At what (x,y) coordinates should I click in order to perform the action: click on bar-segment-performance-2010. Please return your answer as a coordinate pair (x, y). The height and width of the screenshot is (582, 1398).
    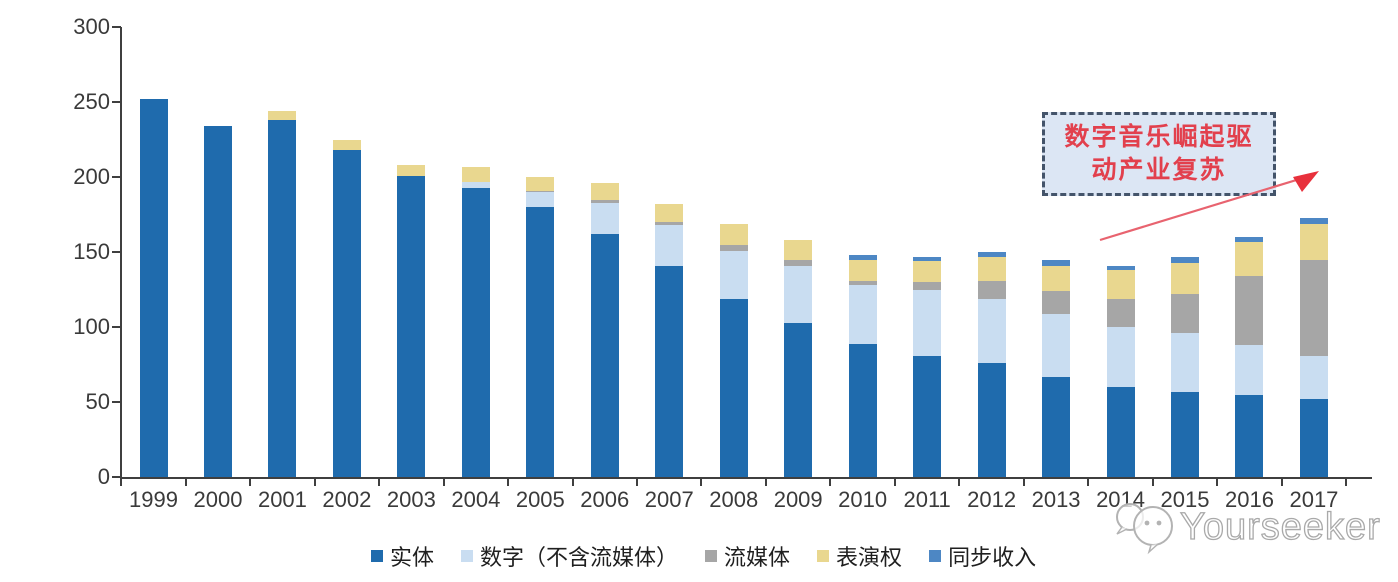
    Looking at the image, I should click on (862, 270).